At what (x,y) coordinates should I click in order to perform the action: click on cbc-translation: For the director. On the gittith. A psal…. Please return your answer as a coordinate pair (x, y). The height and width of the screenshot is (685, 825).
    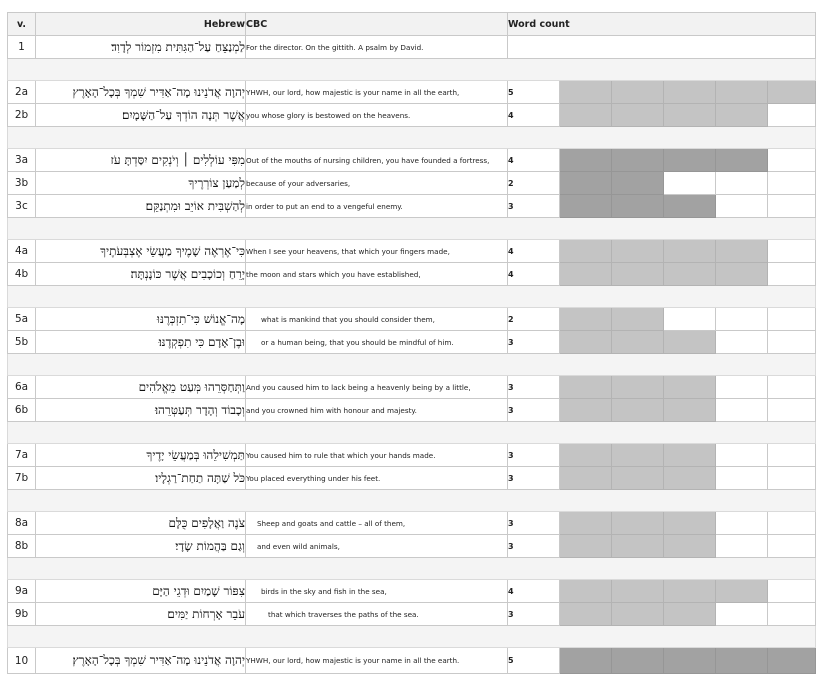
    Looking at the image, I should click on (376, 47).